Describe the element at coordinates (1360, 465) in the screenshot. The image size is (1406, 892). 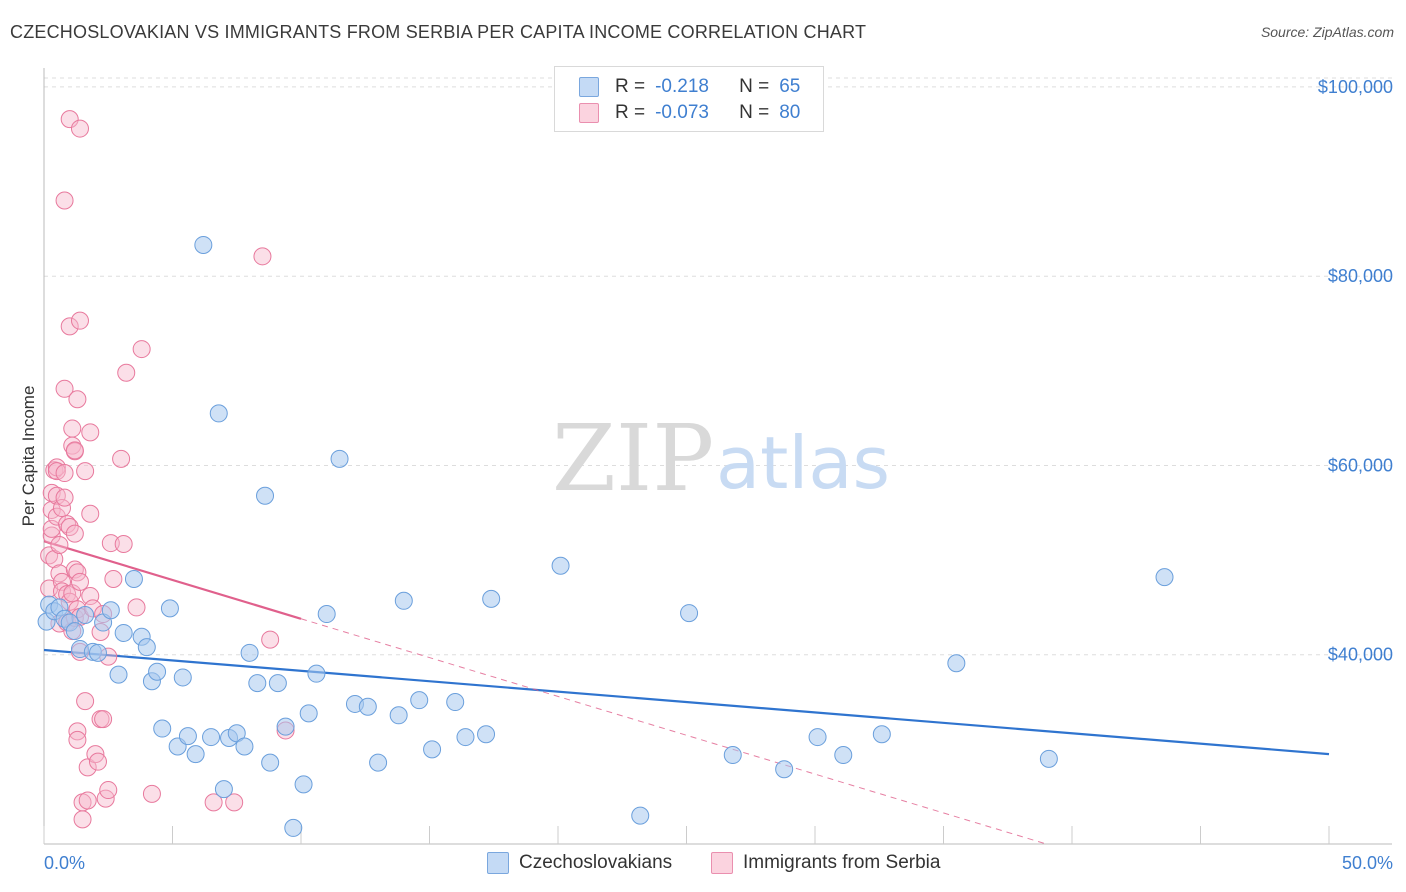
I see `y-tick-label: $60,000` at that location.